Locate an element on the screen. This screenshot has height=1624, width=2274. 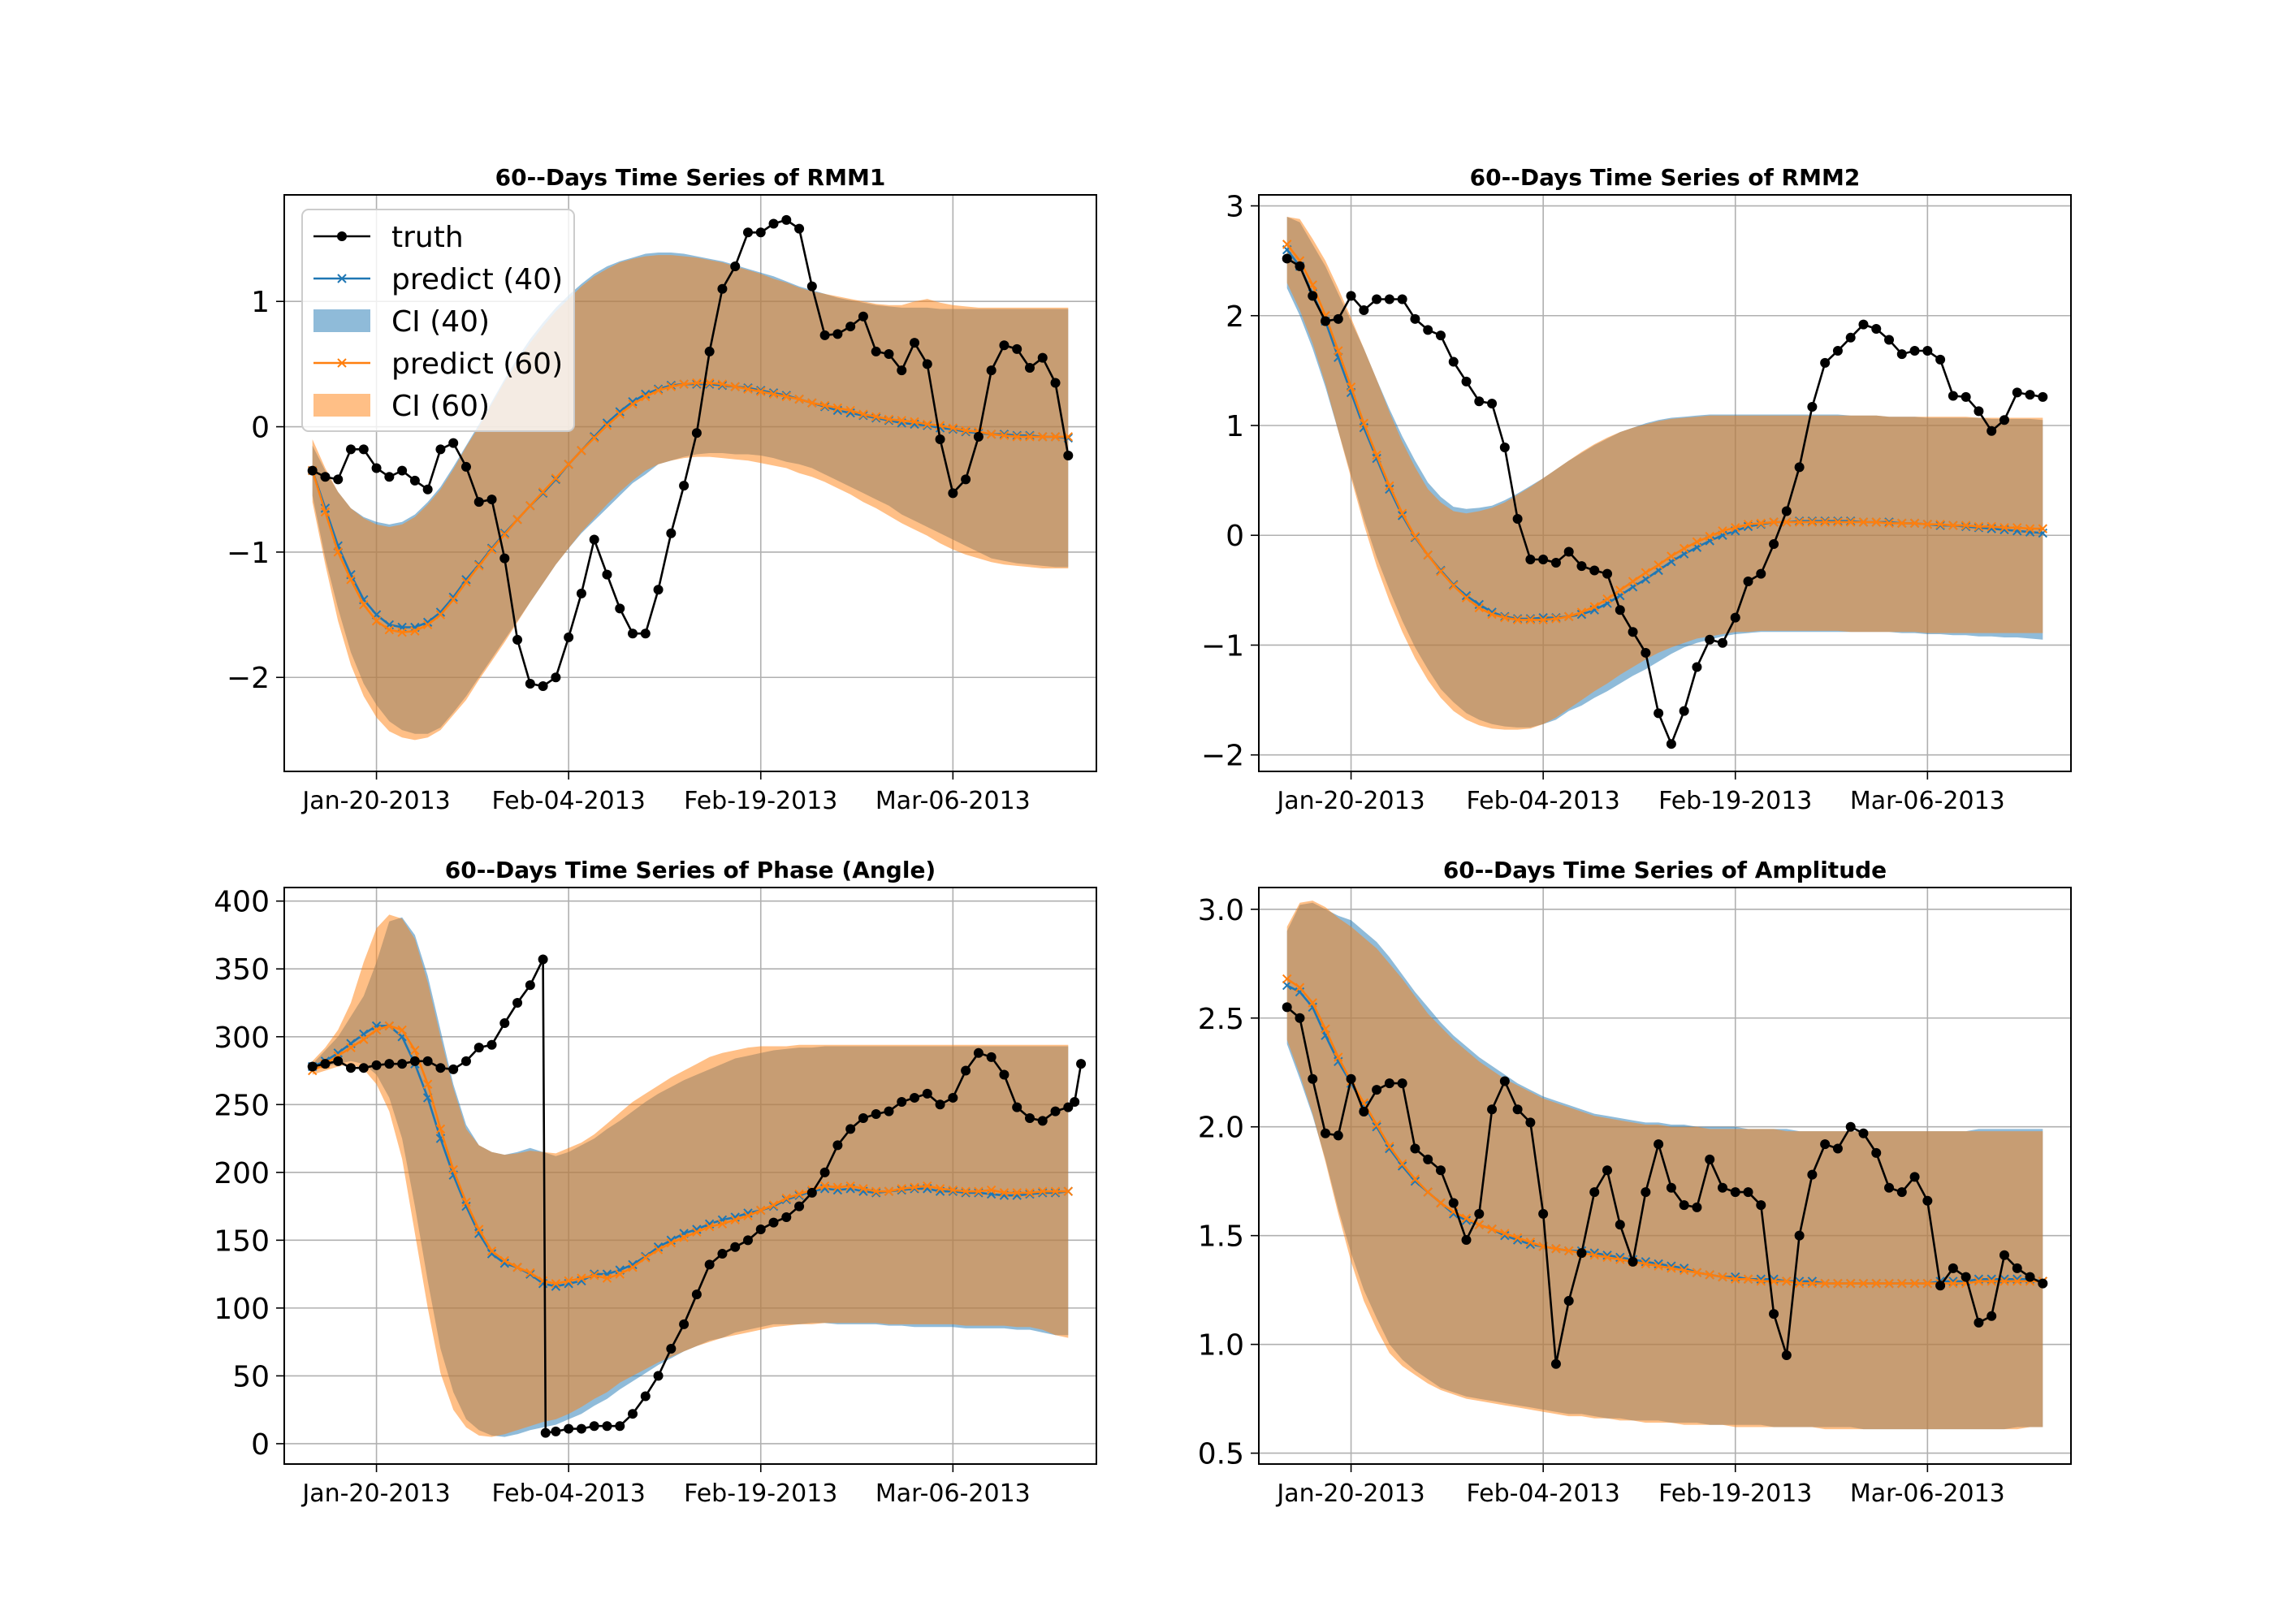
series-line-truth is located at coordinates (691, 453).